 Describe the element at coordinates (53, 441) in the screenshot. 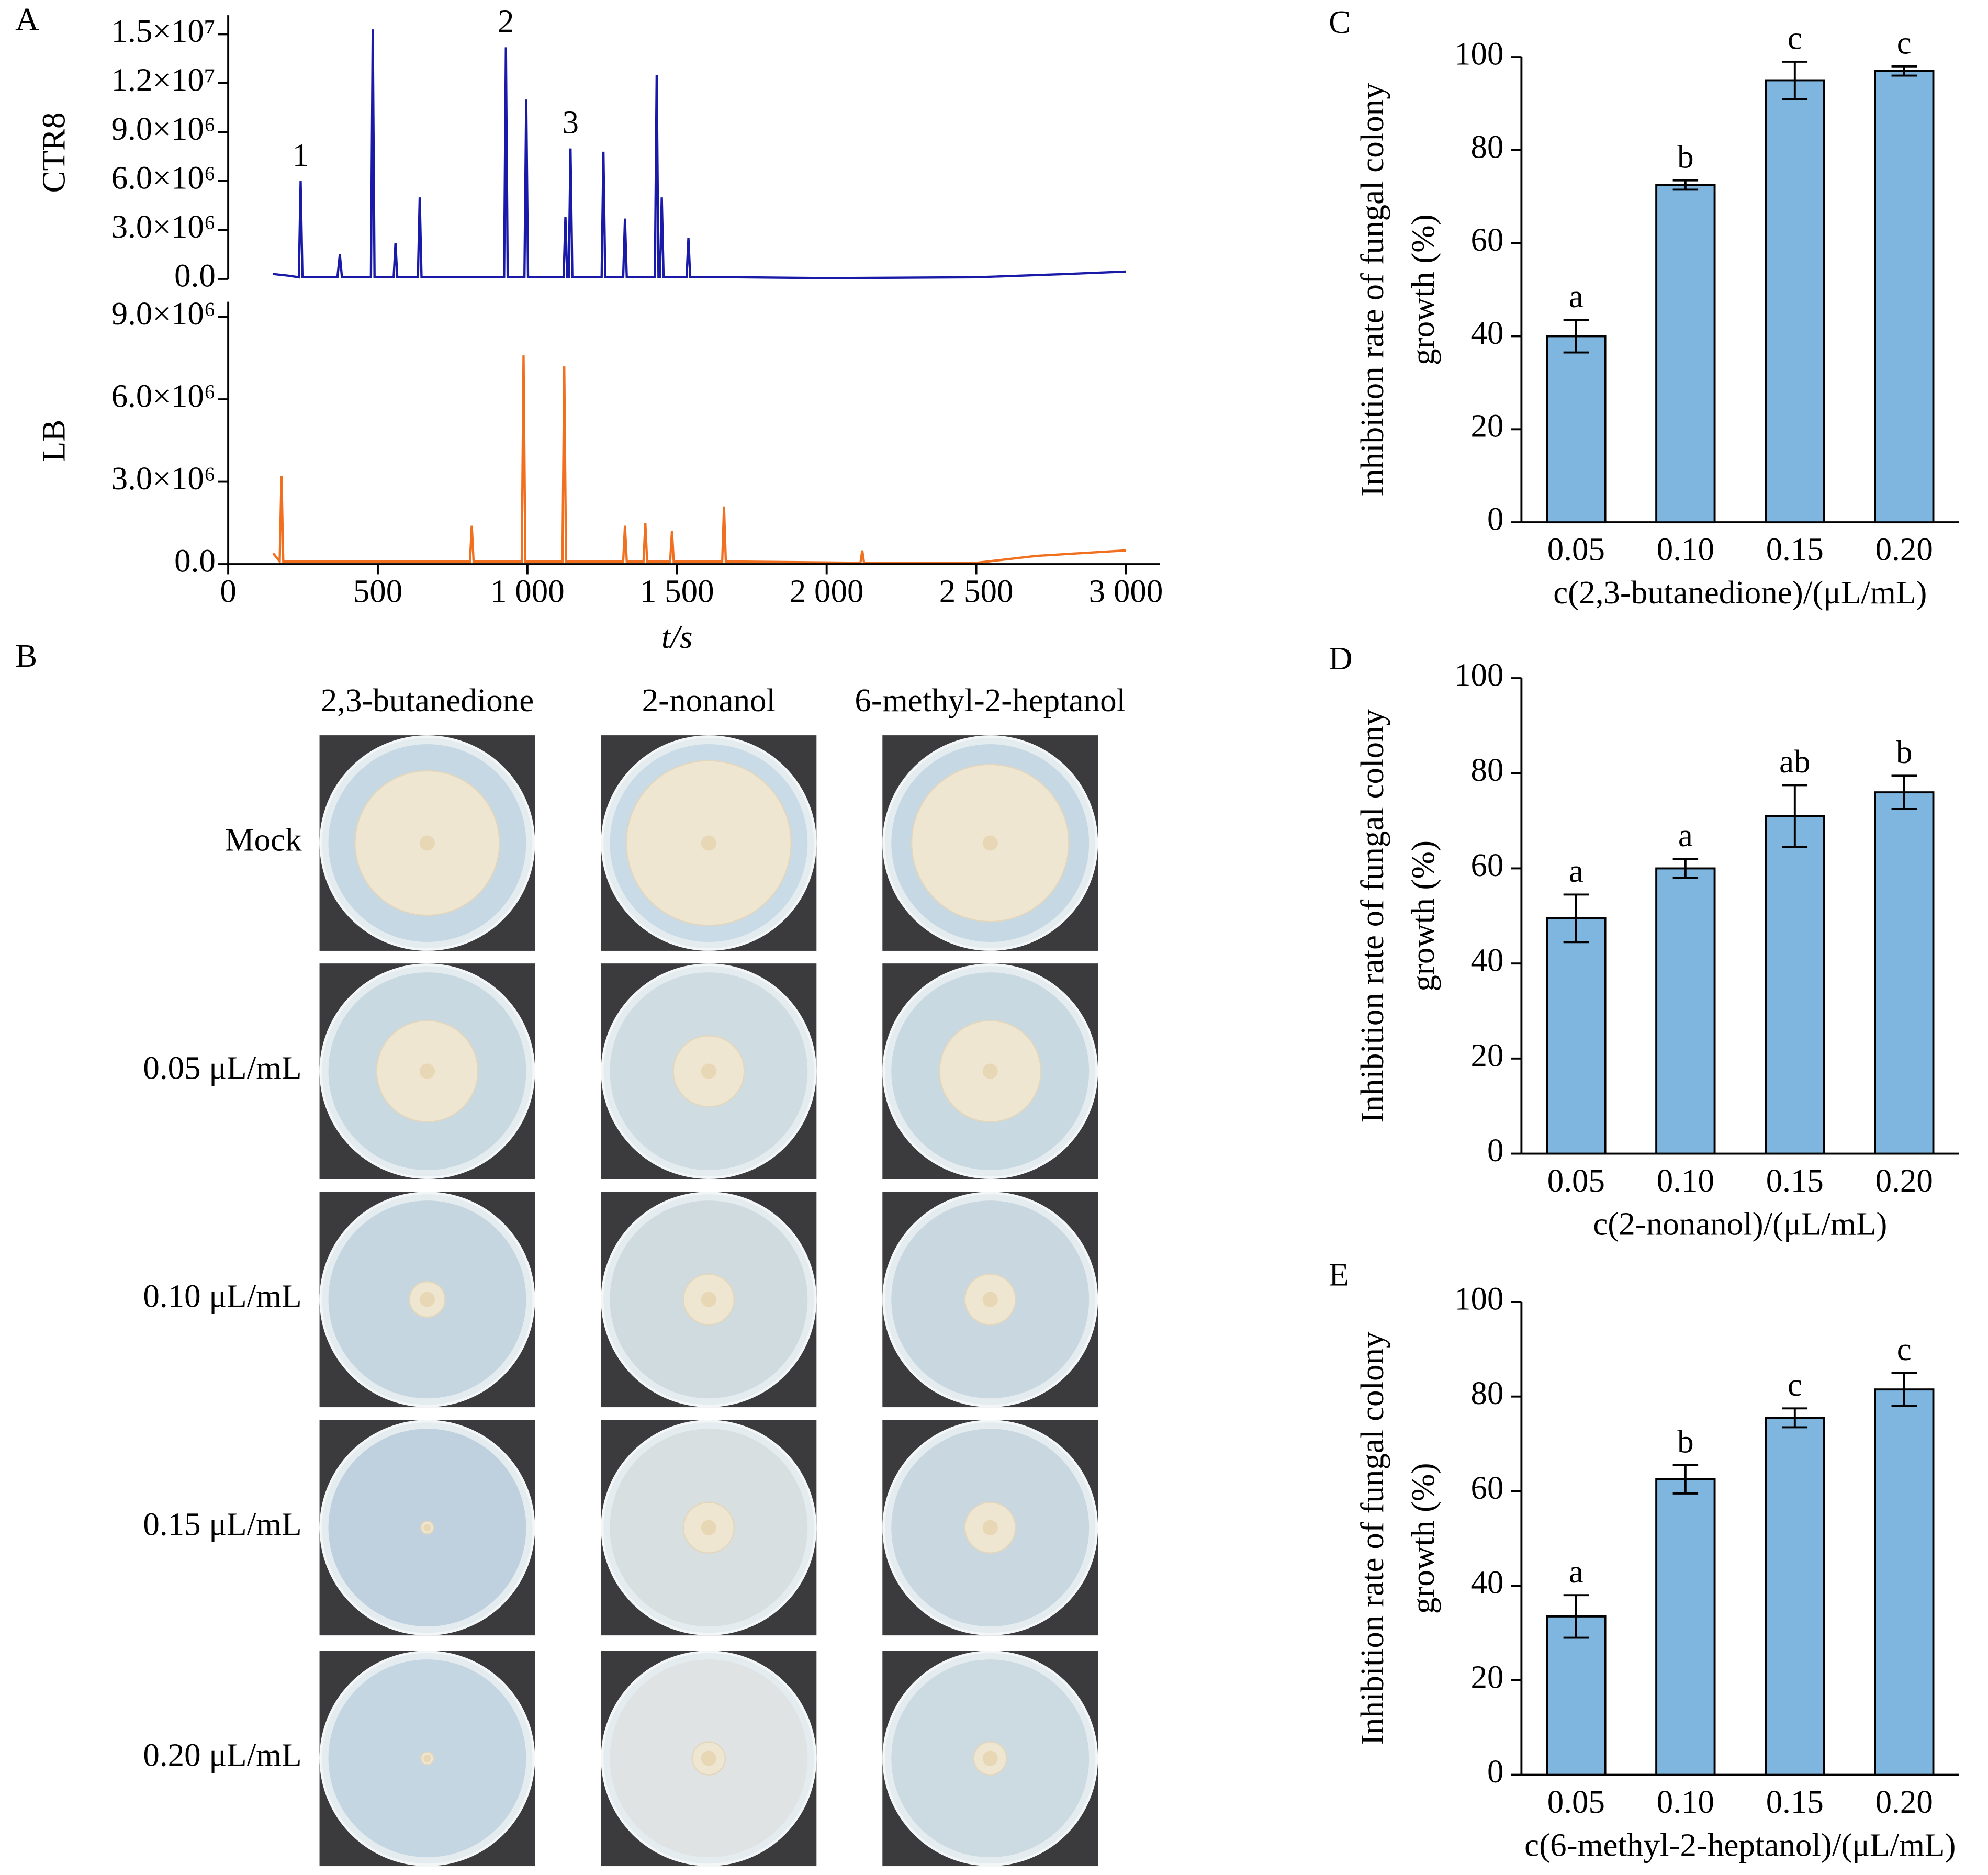

I see `y-axis-label: LB` at that location.